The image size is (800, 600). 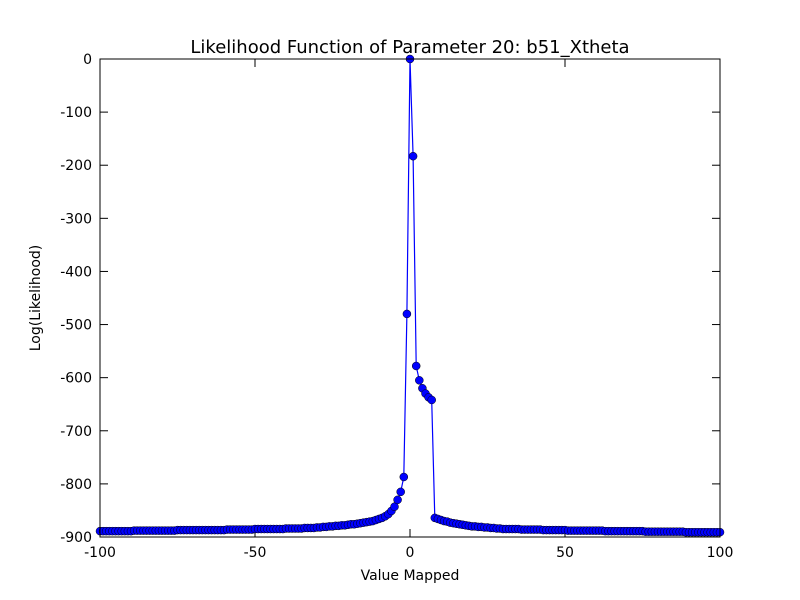 What do you see at coordinates (76, 379) in the screenshot?
I see `y-tick-label: -600` at bounding box center [76, 379].